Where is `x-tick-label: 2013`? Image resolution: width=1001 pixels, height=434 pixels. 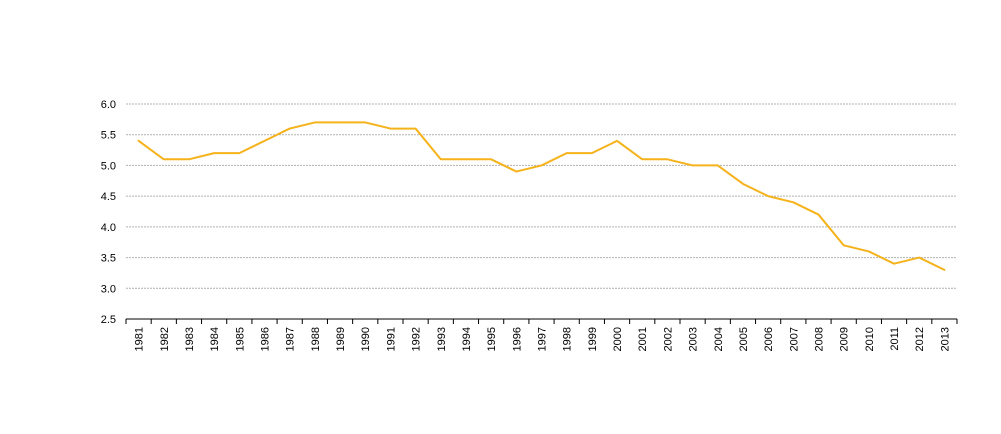 x-tick-label: 2013 is located at coordinates (945, 339).